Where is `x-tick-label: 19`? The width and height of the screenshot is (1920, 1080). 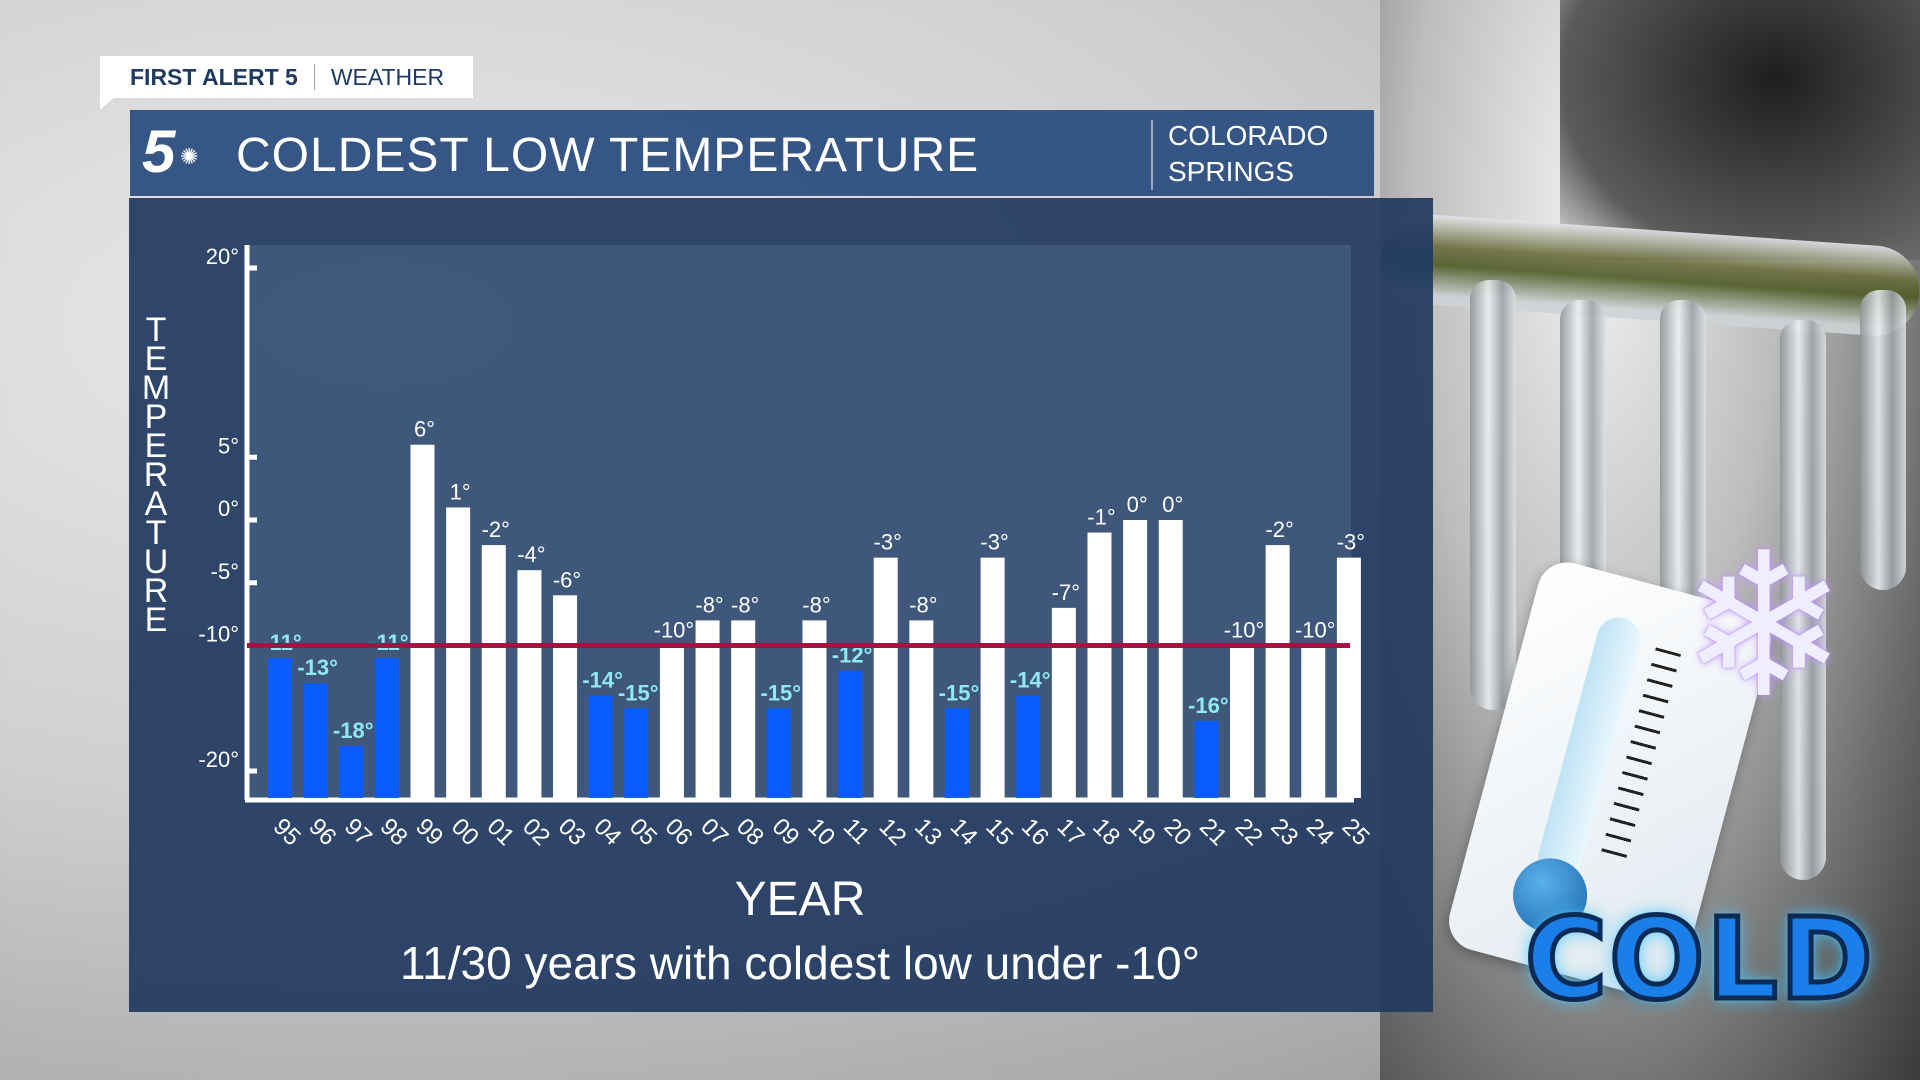
x-tick-label: 19 is located at coordinates (1142, 832).